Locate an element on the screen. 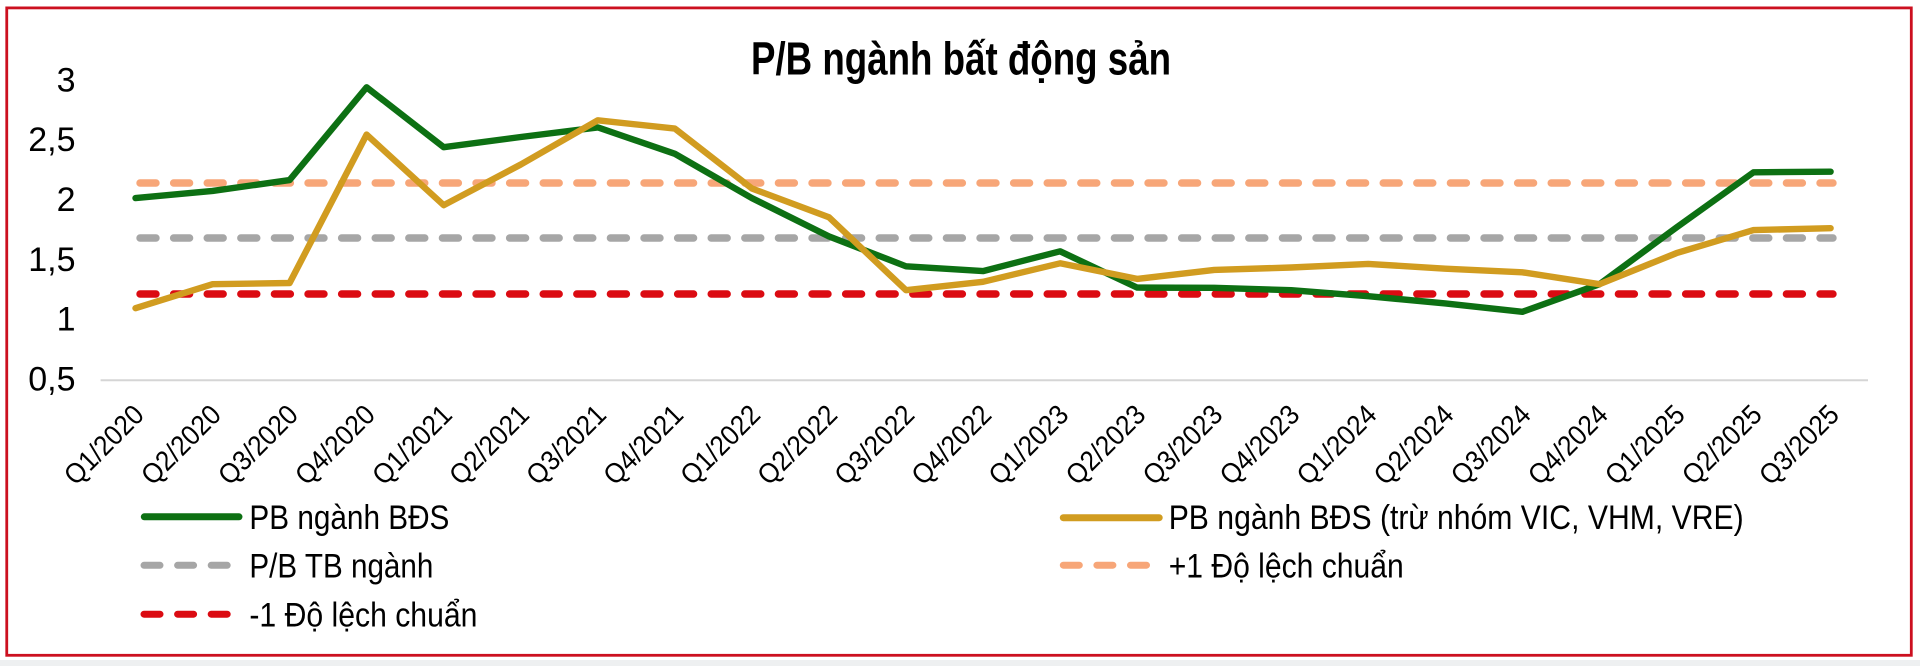 Image resolution: width=1920 pixels, height=666 pixels. svg-text: 1 is located at coordinates (66, 320).